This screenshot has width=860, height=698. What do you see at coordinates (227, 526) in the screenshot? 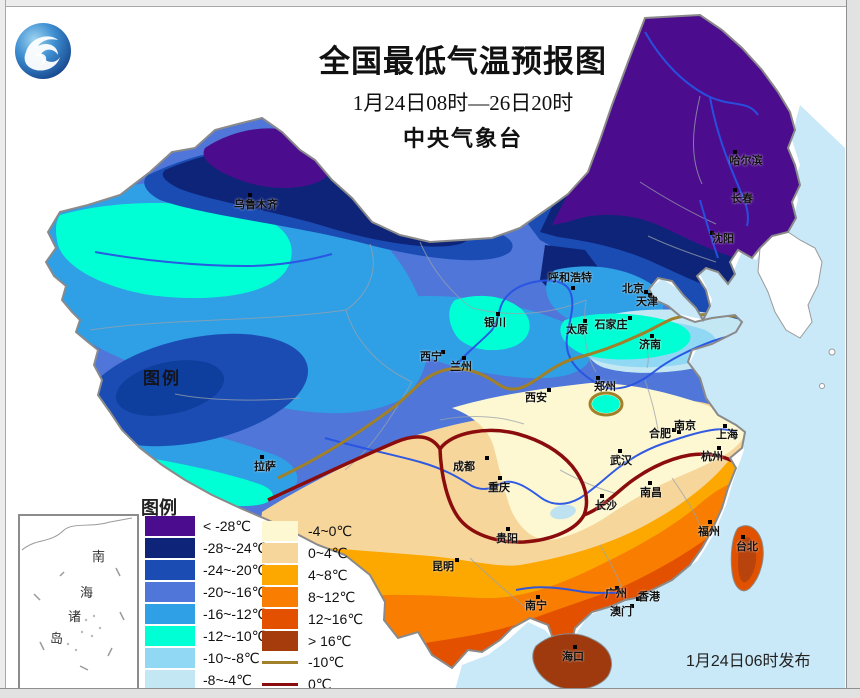
I see `legend-label: < -28℃` at bounding box center [227, 526].